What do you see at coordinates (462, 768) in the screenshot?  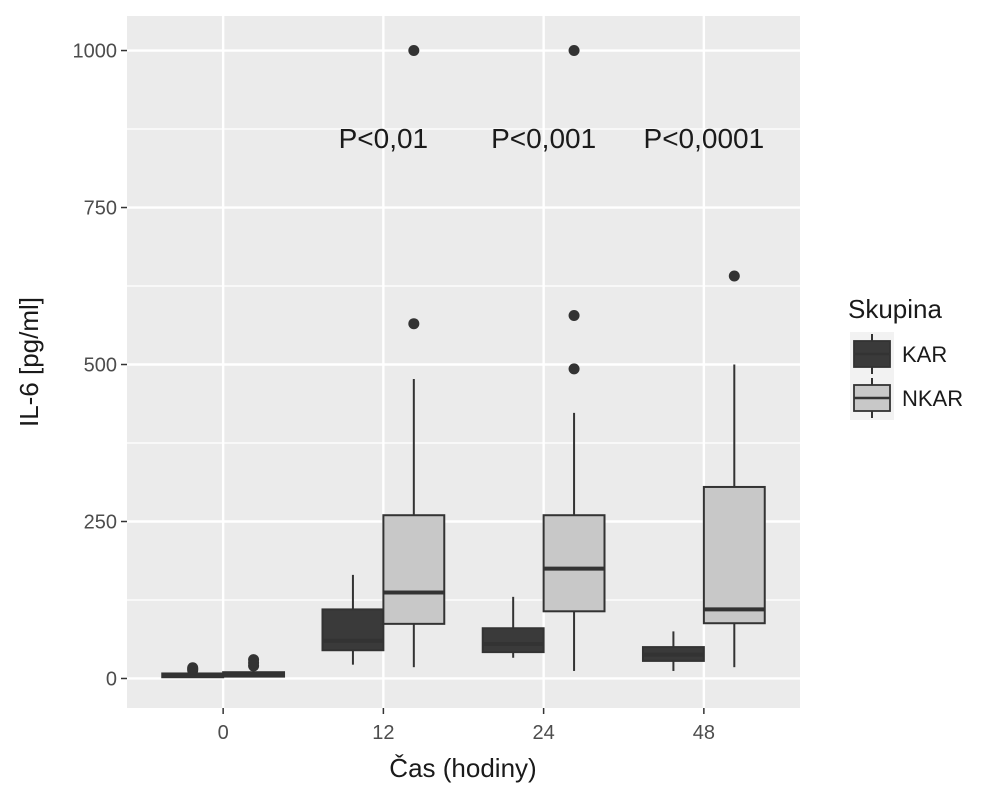 I see `x-axis-label: Čas (hodiny)` at bounding box center [462, 768].